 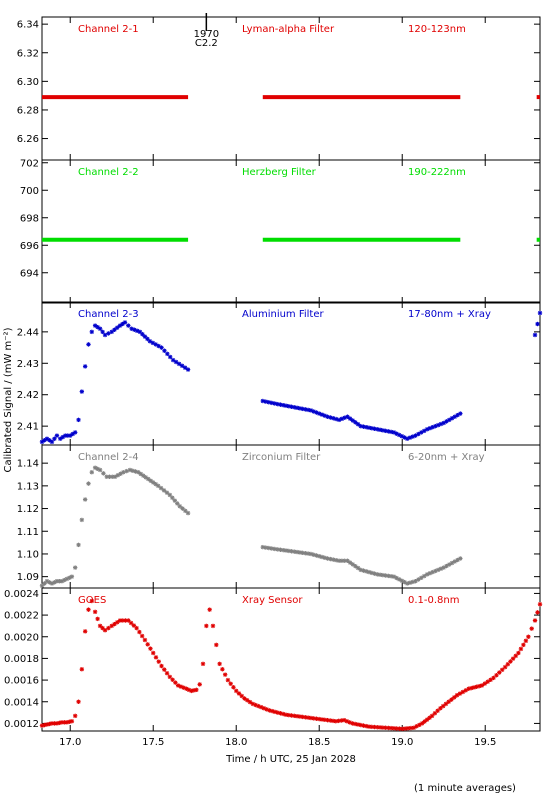 What do you see at coordinates (108, 314) in the screenshot?
I see `panel-label-channel: Channel 2-3` at bounding box center [108, 314].